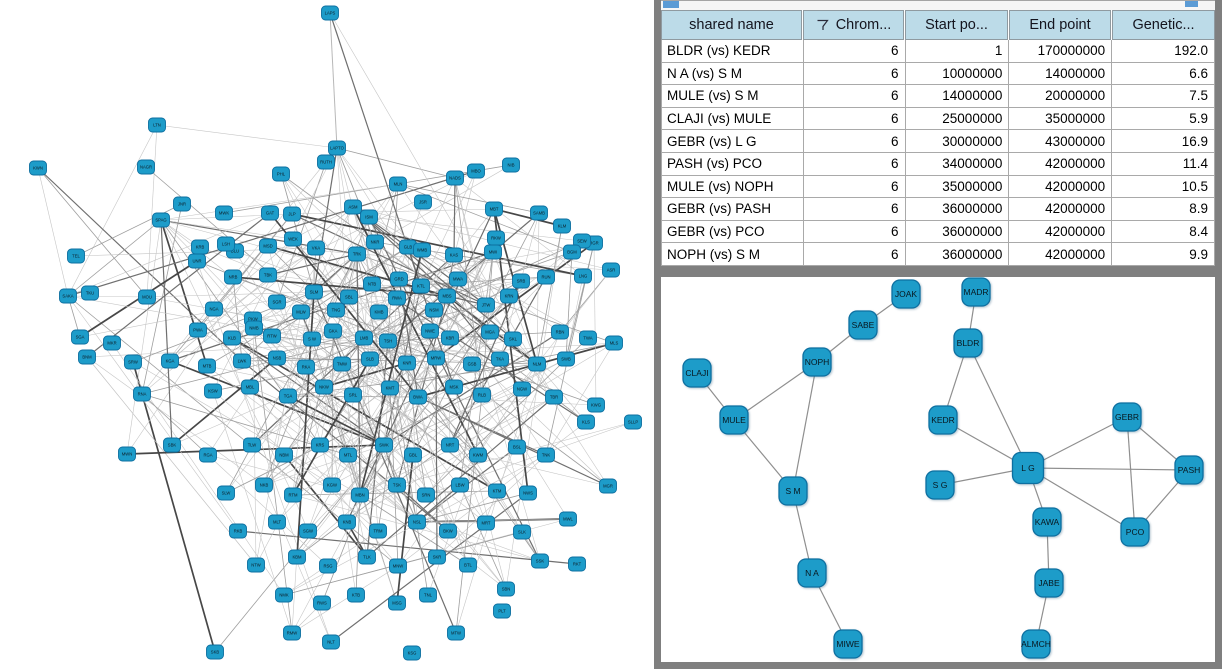 The height and width of the screenshot is (669, 1222). Describe the element at coordinates (226, 493) in the screenshot. I see `network-node-slw: SLW` at that location.